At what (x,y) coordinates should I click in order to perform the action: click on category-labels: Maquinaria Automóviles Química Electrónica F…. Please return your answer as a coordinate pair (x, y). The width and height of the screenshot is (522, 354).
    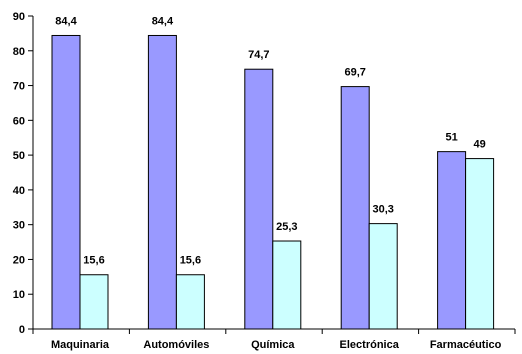
    Looking at the image, I should click on (276, 345).